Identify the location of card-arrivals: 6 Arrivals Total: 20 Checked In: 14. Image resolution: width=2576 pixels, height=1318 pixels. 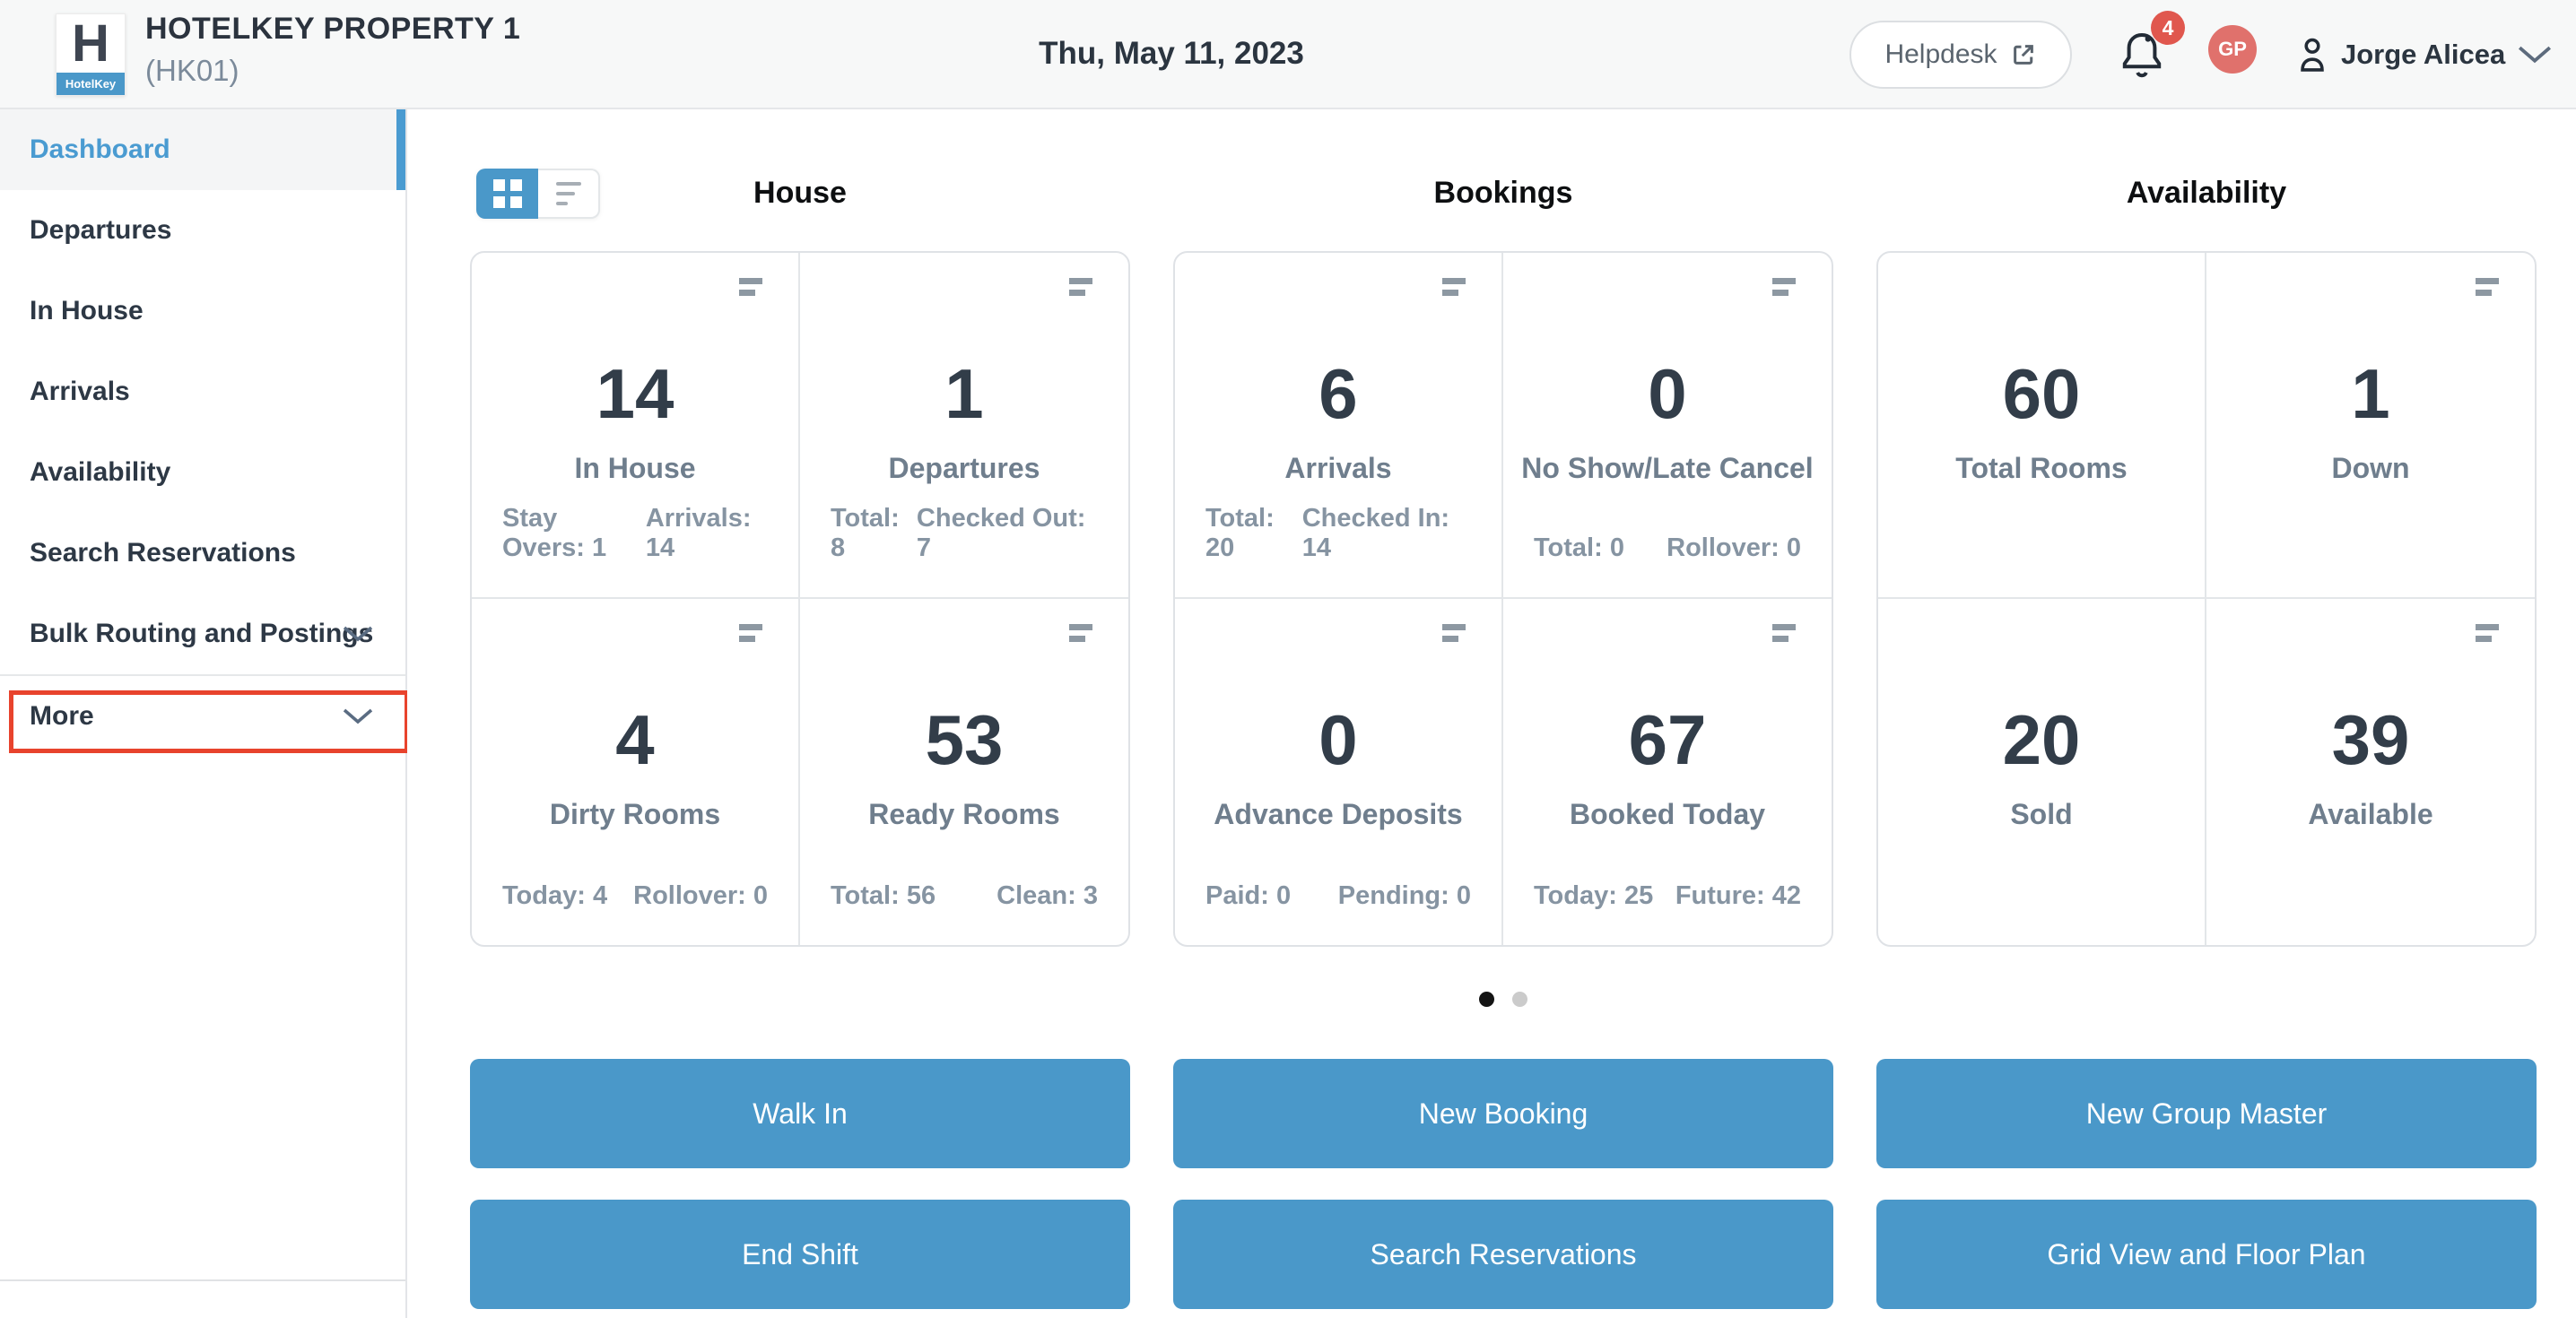
(1339, 426).